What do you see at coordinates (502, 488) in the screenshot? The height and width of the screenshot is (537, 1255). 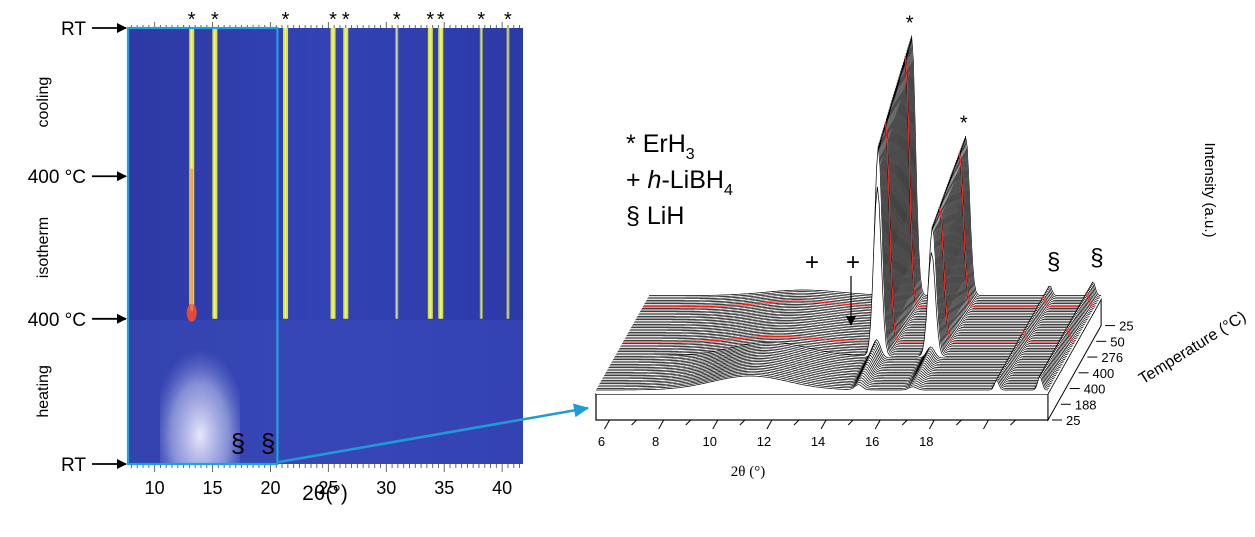 I see `heatmap-x-tick-label: 40` at bounding box center [502, 488].